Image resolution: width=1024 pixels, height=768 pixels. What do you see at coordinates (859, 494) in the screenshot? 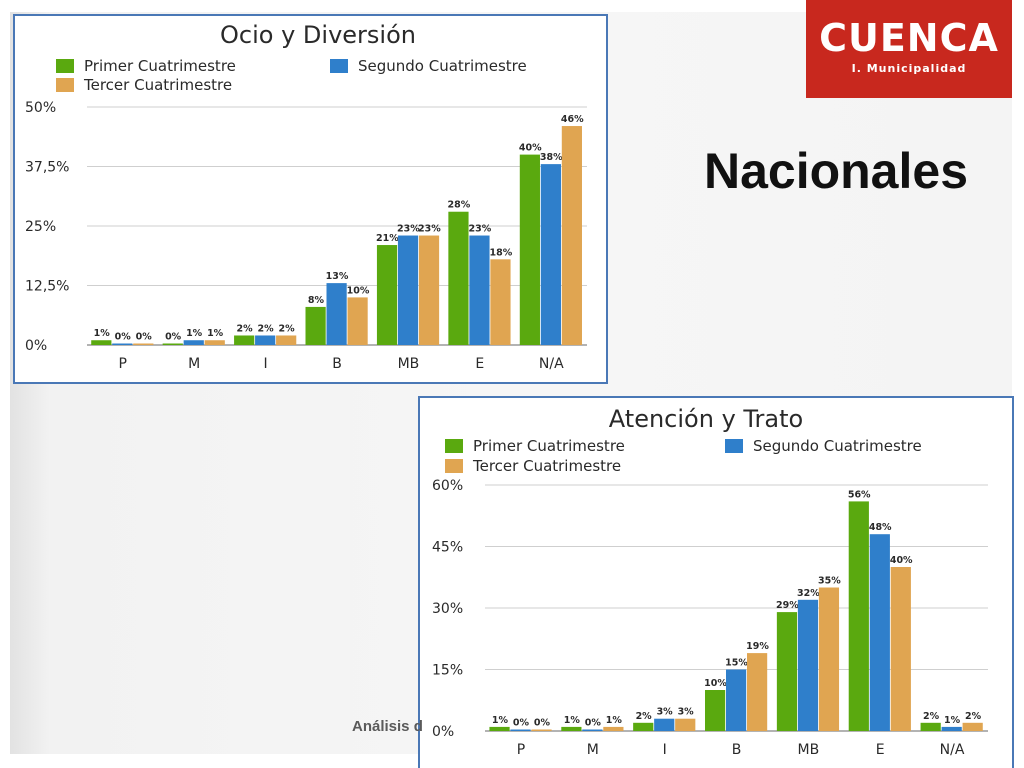
I see `data-label: 56%` at bounding box center [859, 494].